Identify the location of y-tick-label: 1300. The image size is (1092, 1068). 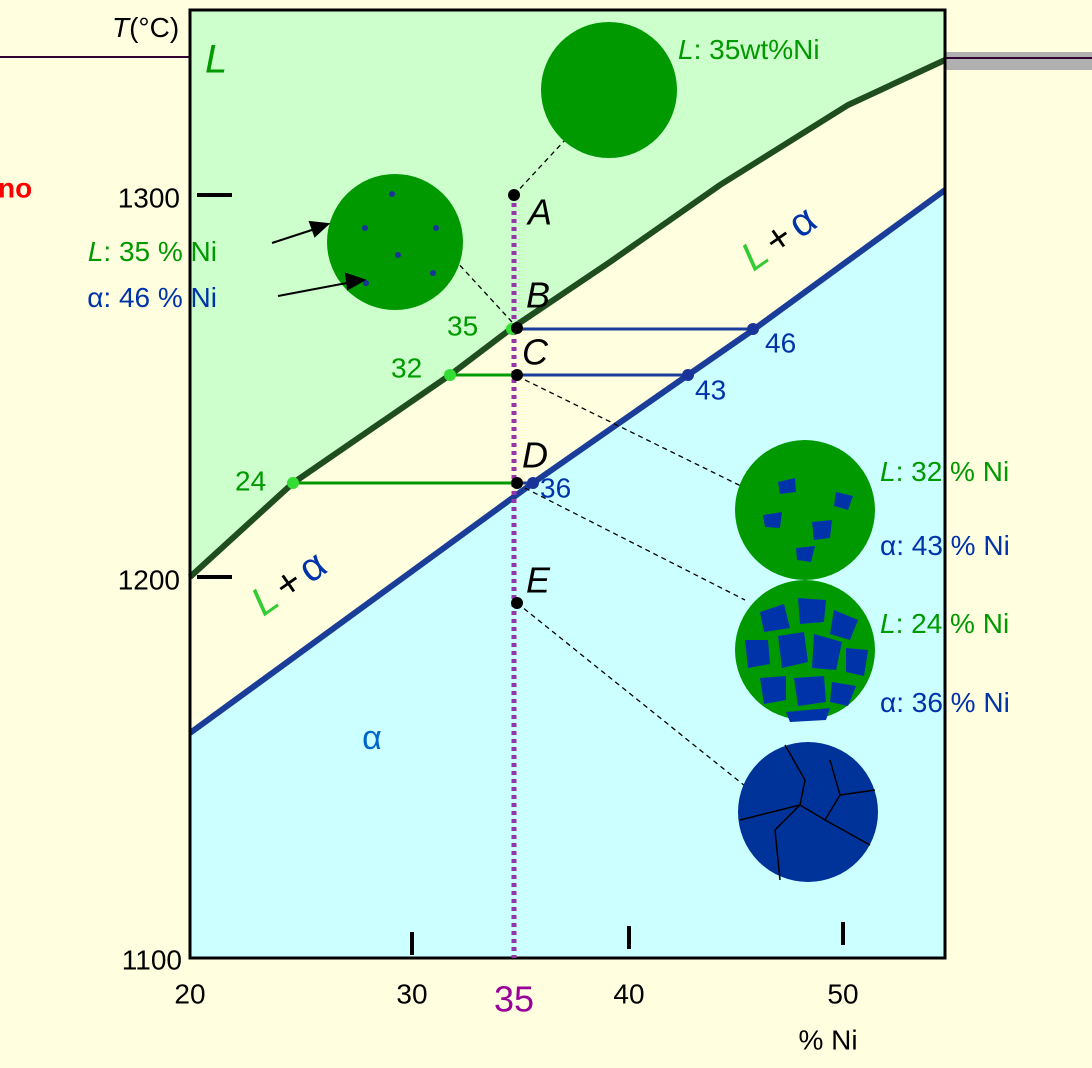
(149, 197).